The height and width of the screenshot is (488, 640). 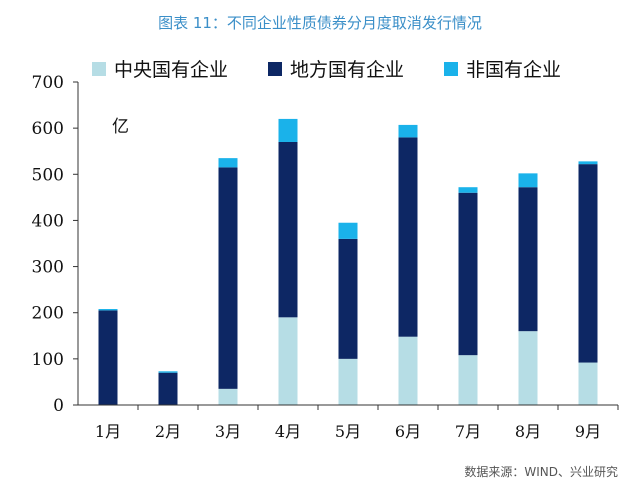 I want to click on legend-swatch-central-soe, so click(x=99, y=68).